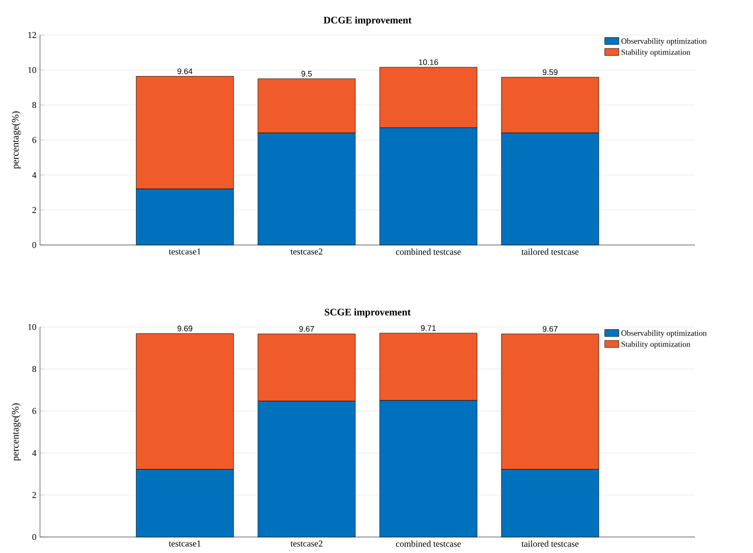 The width and height of the screenshot is (753, 553). Describe the element at coordinates (32, 35) in the screenshot. I see `y-tick-label: 12` at that location.